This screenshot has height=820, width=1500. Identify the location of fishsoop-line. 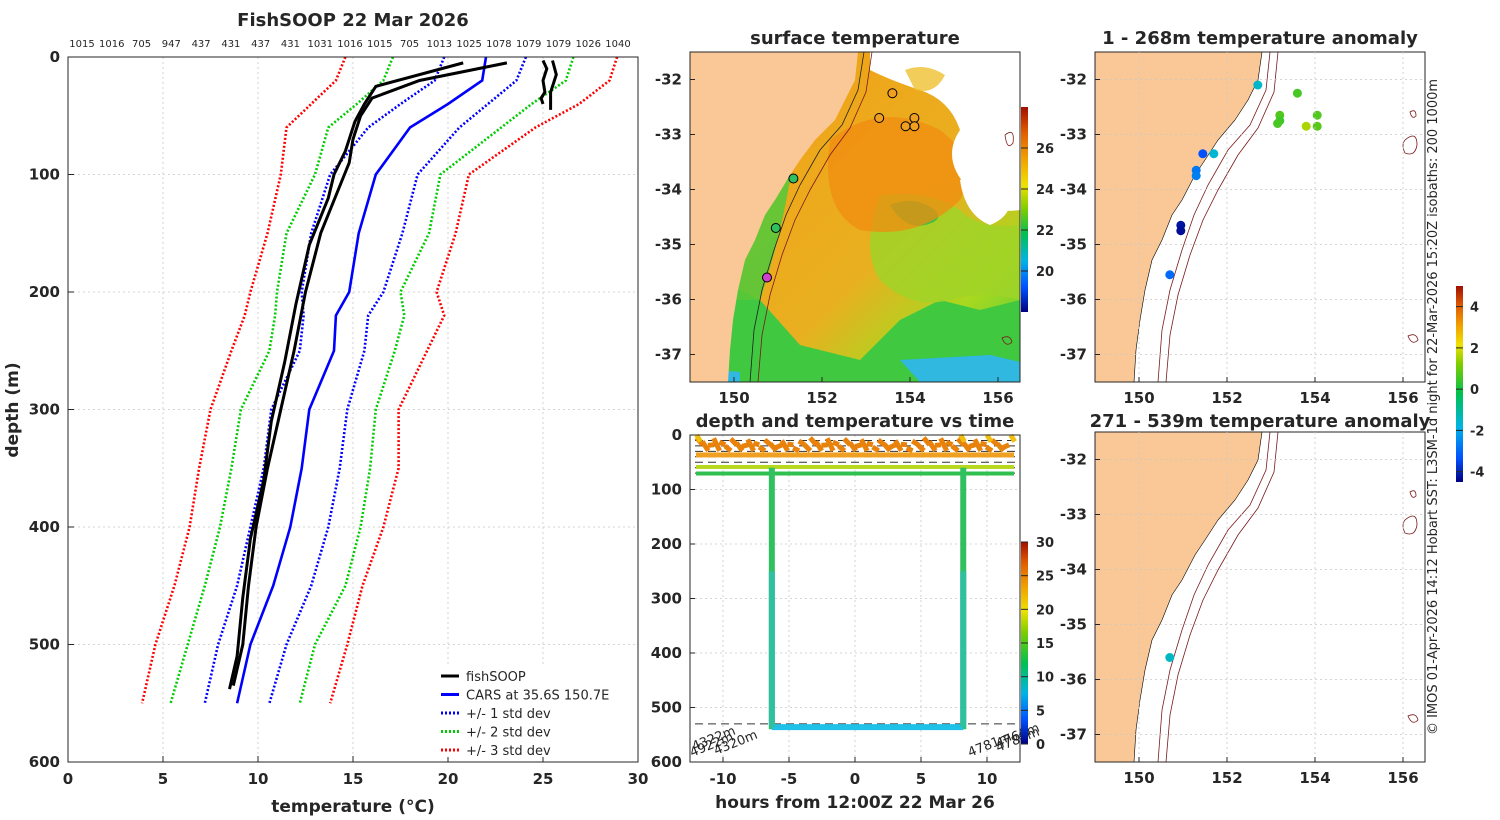
(346, 375).